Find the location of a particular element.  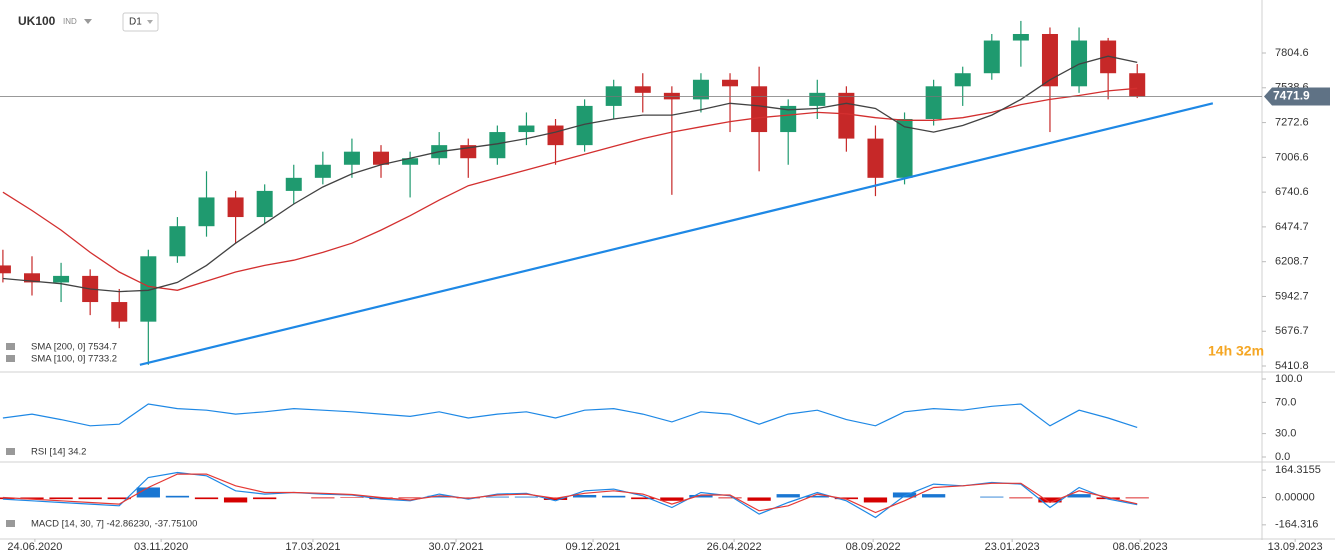

y-tick-label: 70.0 is located at coordinates (1285, 402).